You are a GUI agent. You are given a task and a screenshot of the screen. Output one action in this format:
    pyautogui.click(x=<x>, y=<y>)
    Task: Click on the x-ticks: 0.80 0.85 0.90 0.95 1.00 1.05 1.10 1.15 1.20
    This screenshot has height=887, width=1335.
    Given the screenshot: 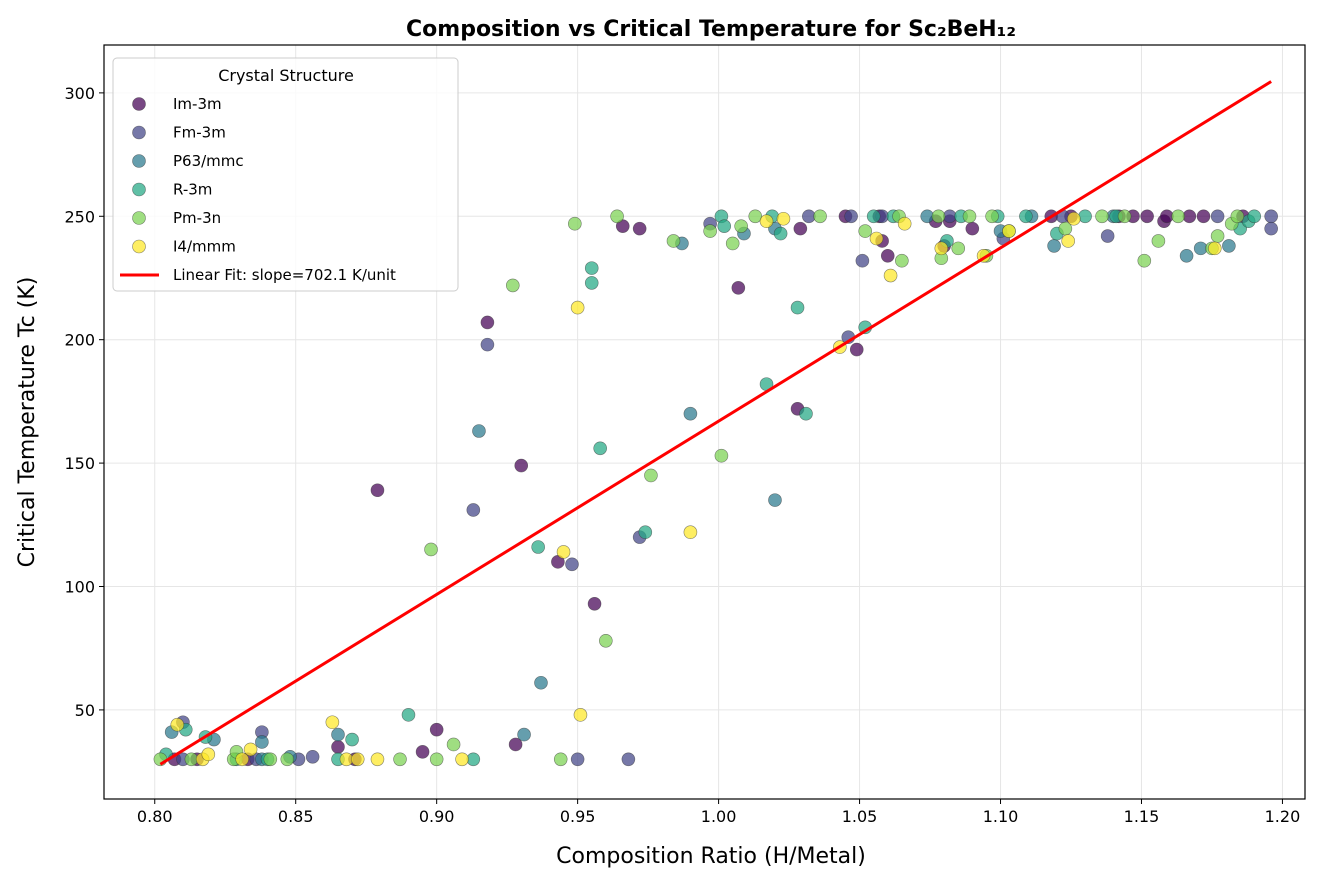 What is the action you would take?
    pyautogui.click(x=718, y=812)
    